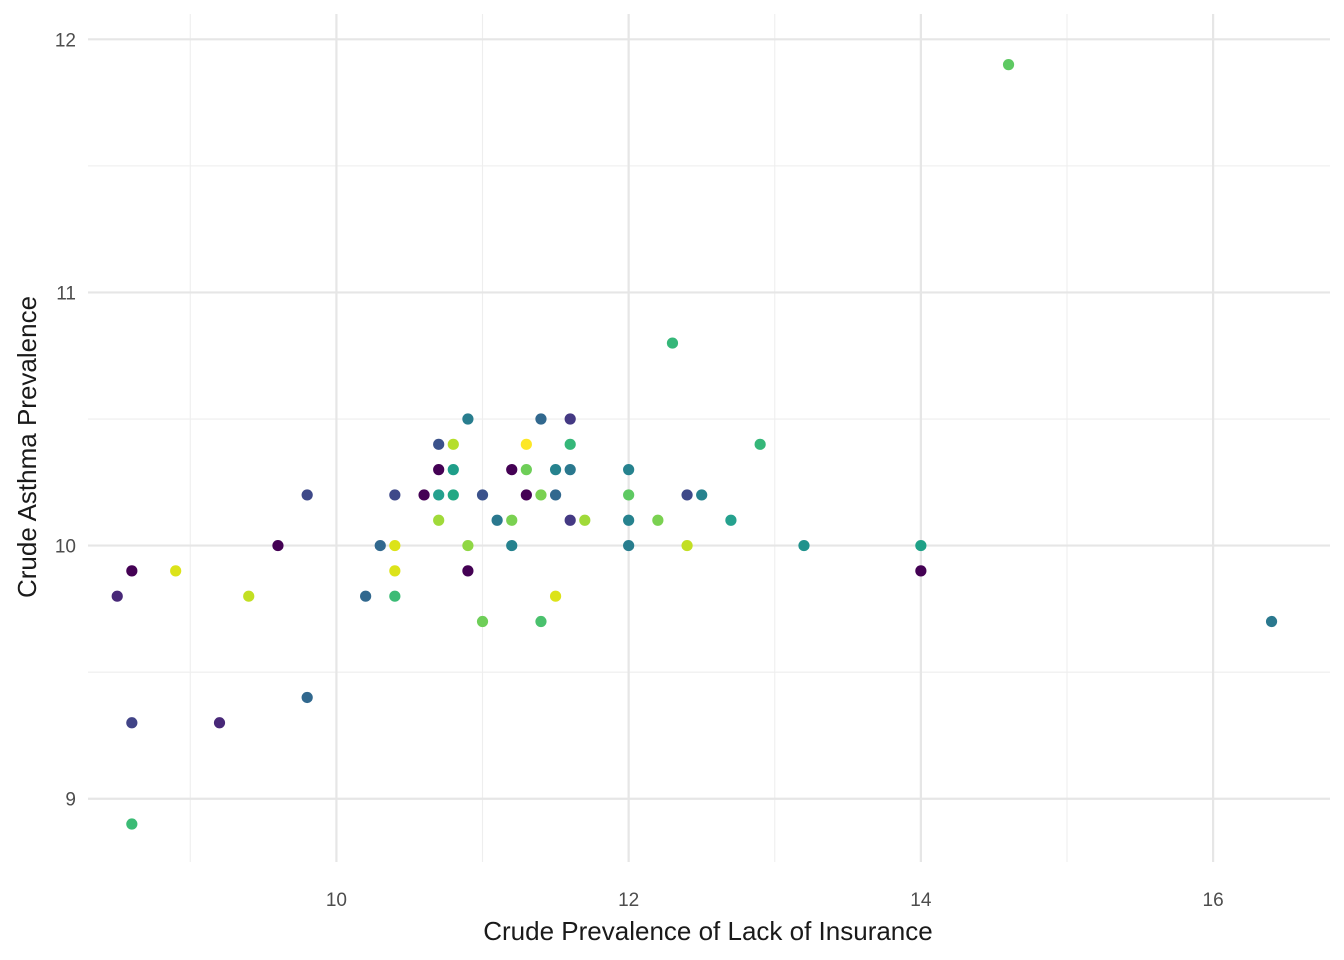 This screenshot has width=1344, height=960. Describe the element at coordinates (336, 900) in the screenshot. I see `x-tick-label: 10` at that location.